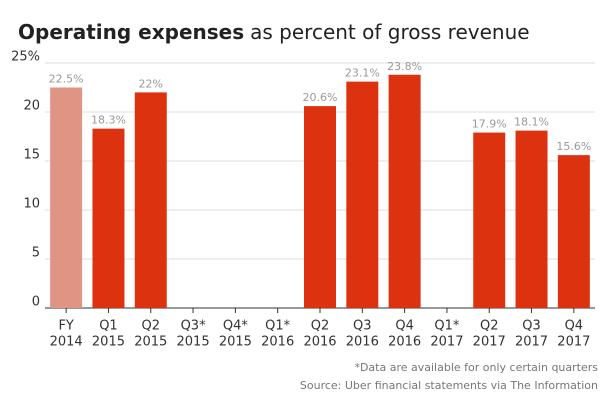  What do you see at coordinates (320, 97) in the screenshot?
I see `value-label: 20.6%` at bounding box center [320, 97].